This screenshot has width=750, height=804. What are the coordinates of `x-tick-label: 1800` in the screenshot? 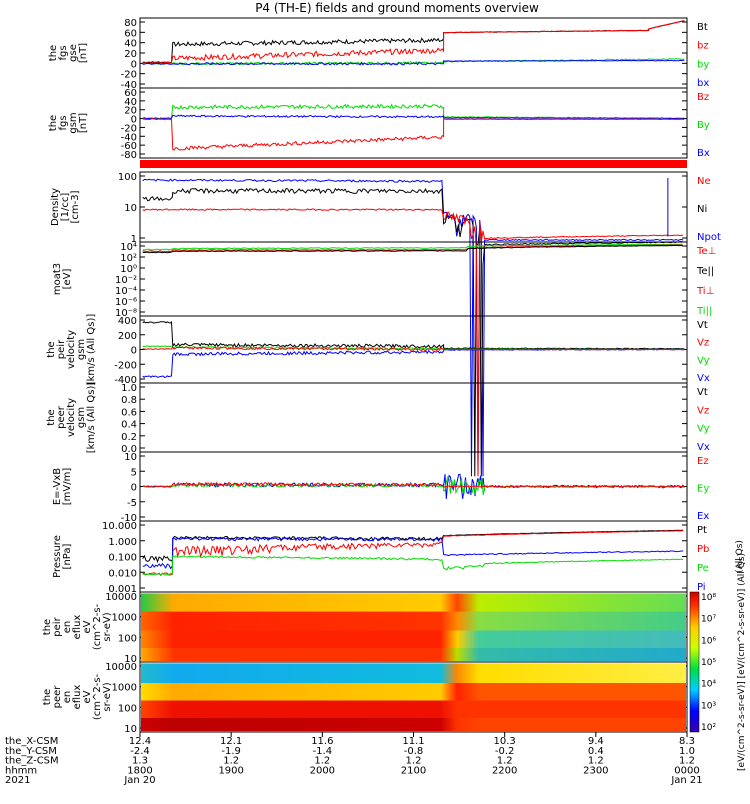 It's located at (139, 770).